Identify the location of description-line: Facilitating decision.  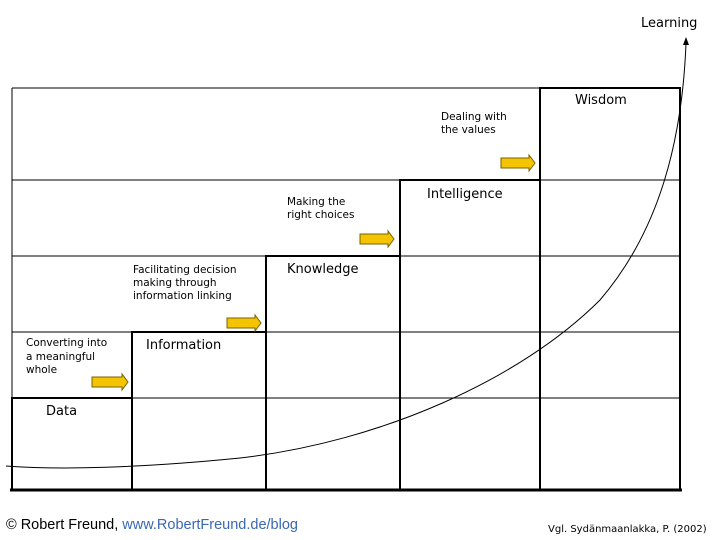
(185, 270).